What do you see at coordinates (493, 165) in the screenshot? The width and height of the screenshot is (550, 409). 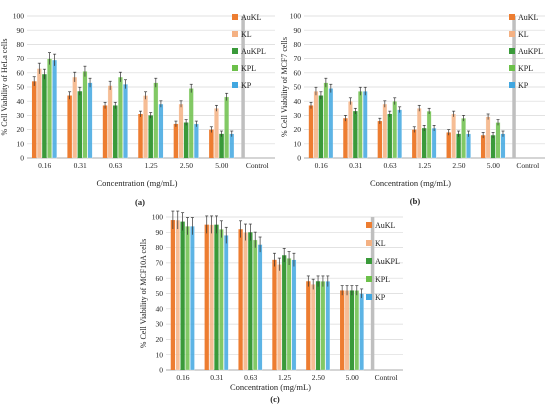 I see `x-tick-label: 5.00` at bounding box center [493, 165].